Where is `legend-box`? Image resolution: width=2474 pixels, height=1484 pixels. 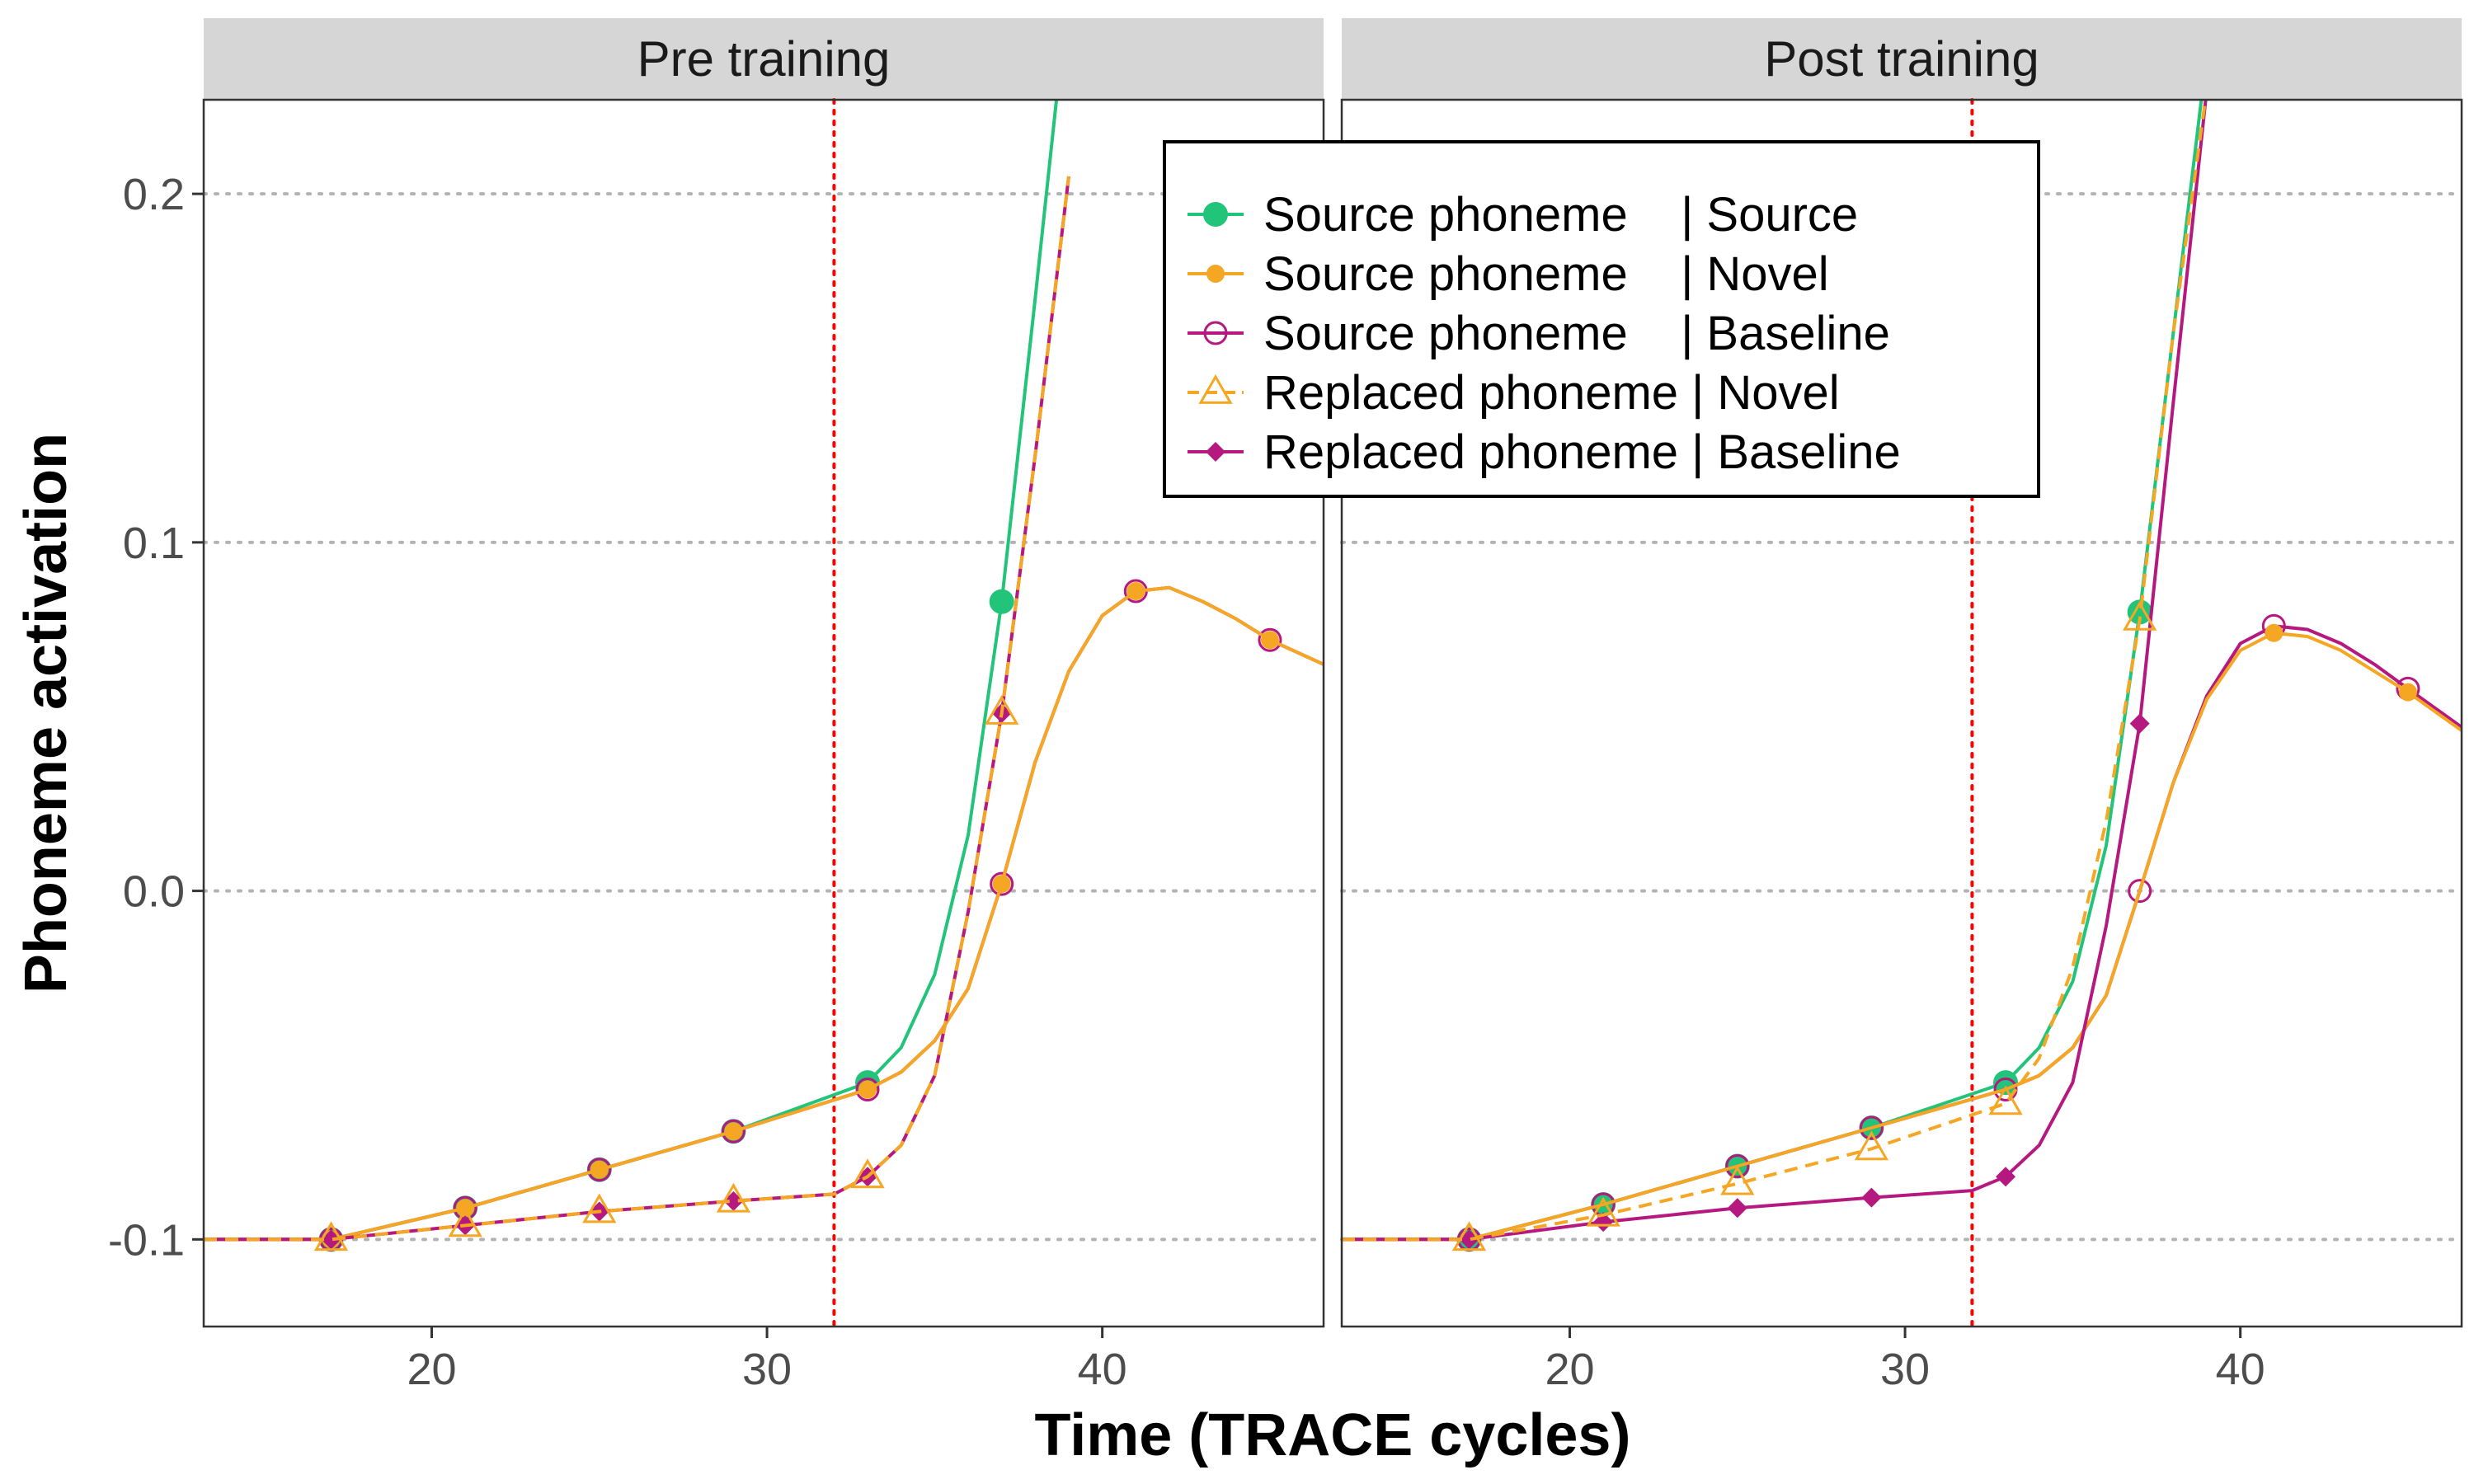 legend-box is located at coordinates (1601, 319).